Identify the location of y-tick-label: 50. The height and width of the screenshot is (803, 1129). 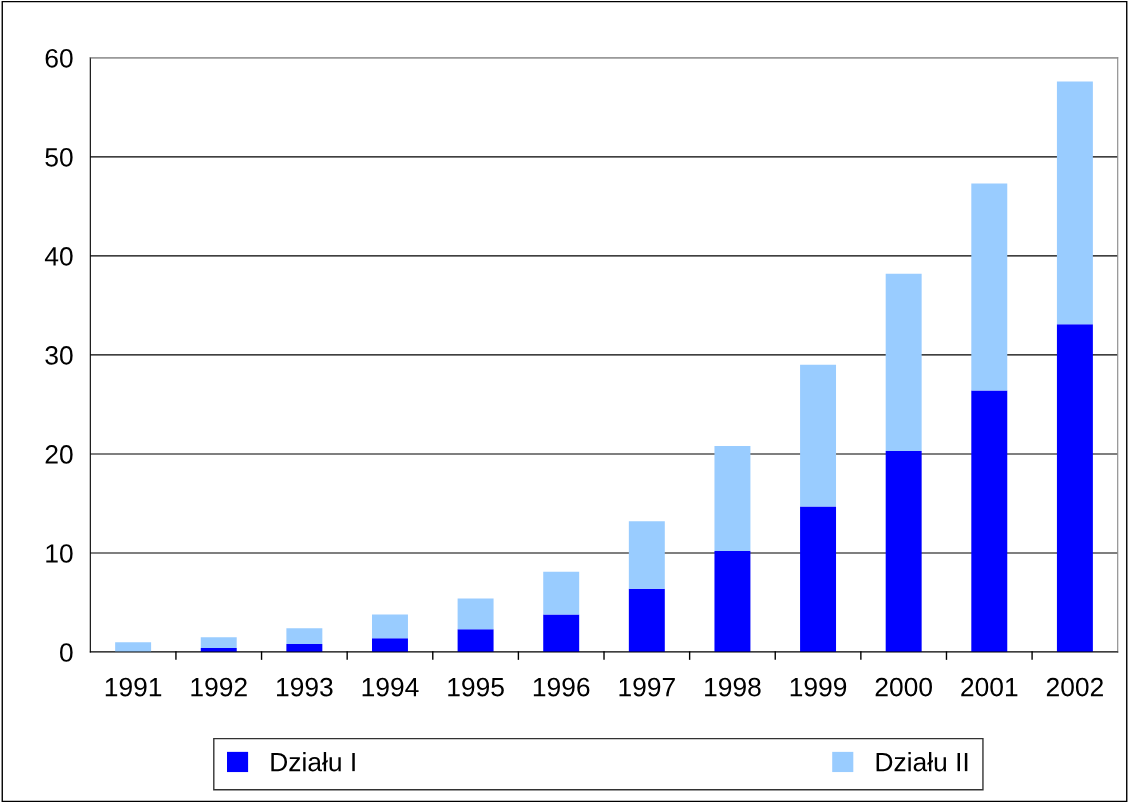
(59, 157).